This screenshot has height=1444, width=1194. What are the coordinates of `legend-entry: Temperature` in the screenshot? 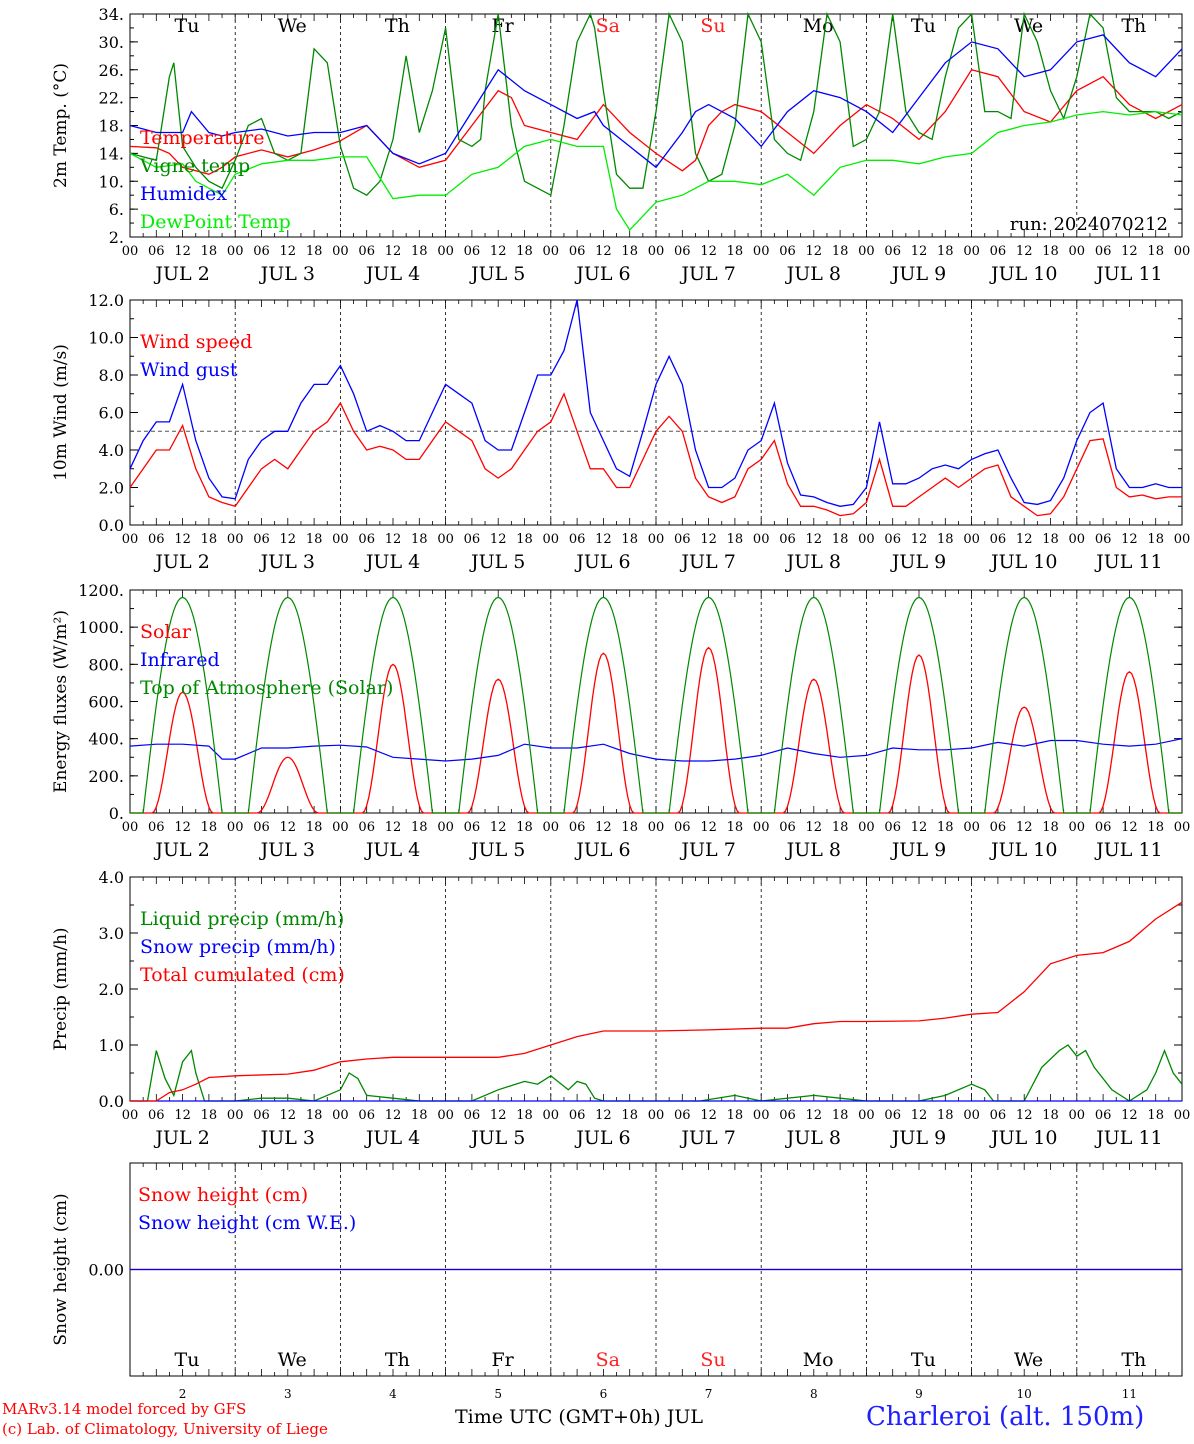 It's located at (202, 138).